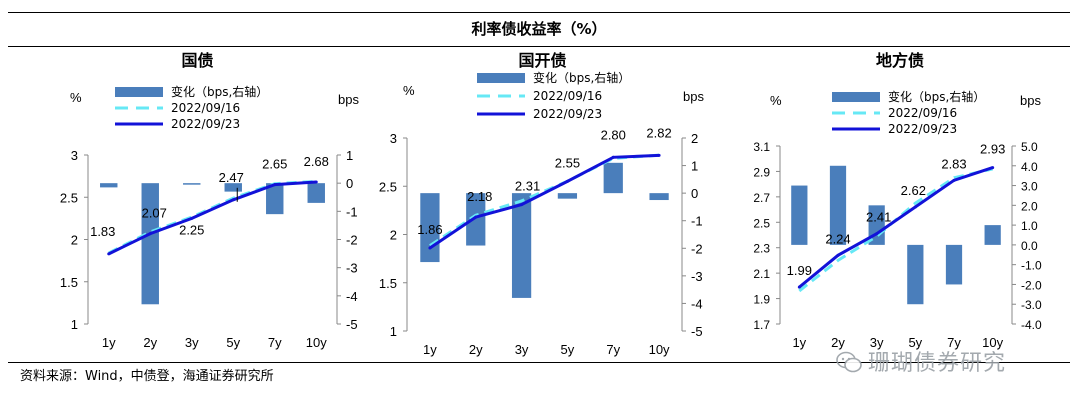  Describe the element at coordinates (539, 362) in the screenshot. I see `bottom-rule` at that location.